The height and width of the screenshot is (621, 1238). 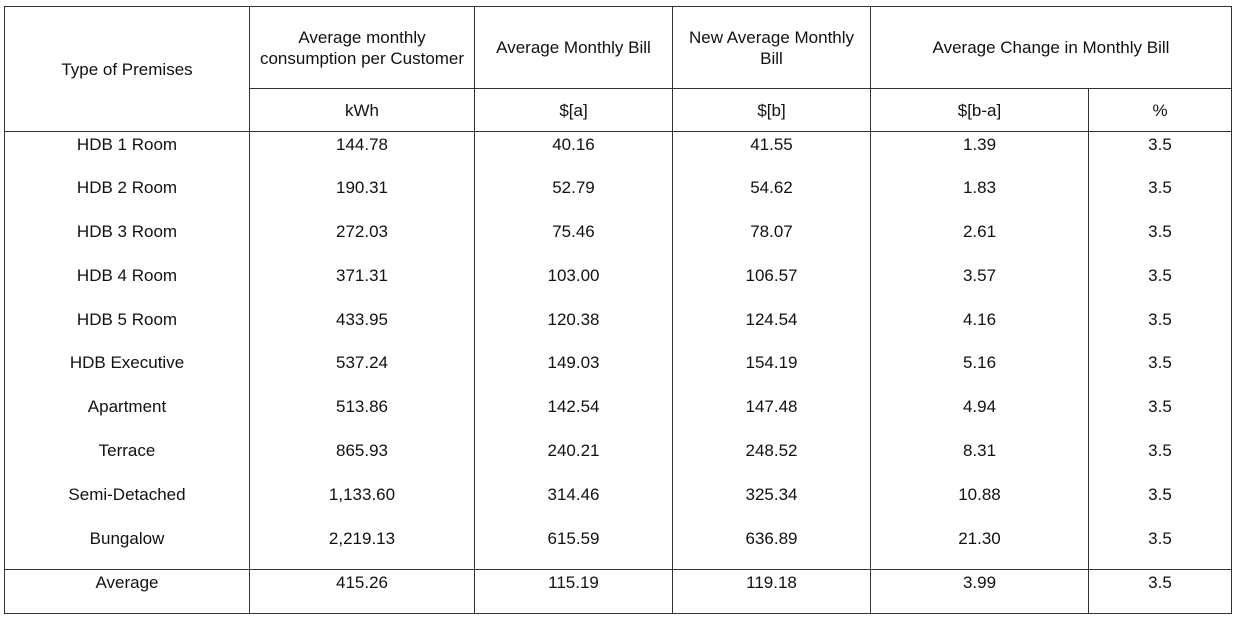 What do you see at coordinates (573, 110) in the screenshot?
I see `unit-cell: $[a]` at bounding box center [573, 110].